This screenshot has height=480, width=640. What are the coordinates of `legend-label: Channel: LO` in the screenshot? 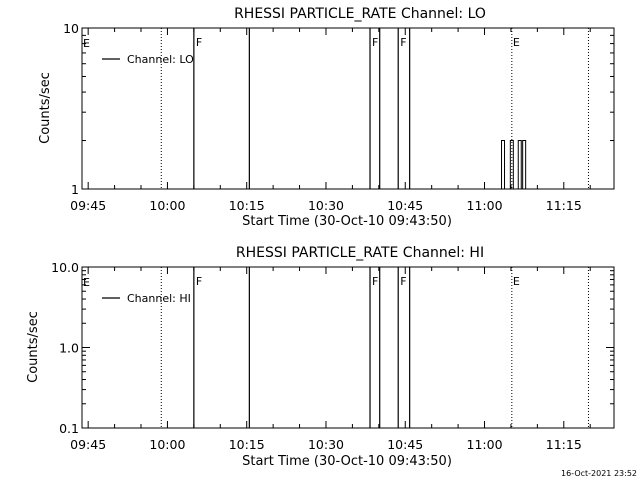 It's located at (160, 59).